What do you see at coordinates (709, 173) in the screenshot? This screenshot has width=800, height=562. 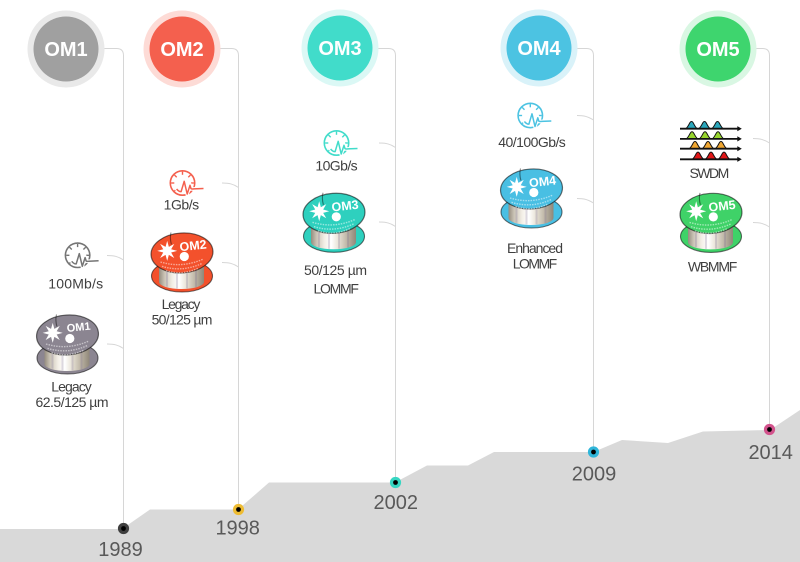 I see `svg-text: SWDM` at bounding box center [709, 173].